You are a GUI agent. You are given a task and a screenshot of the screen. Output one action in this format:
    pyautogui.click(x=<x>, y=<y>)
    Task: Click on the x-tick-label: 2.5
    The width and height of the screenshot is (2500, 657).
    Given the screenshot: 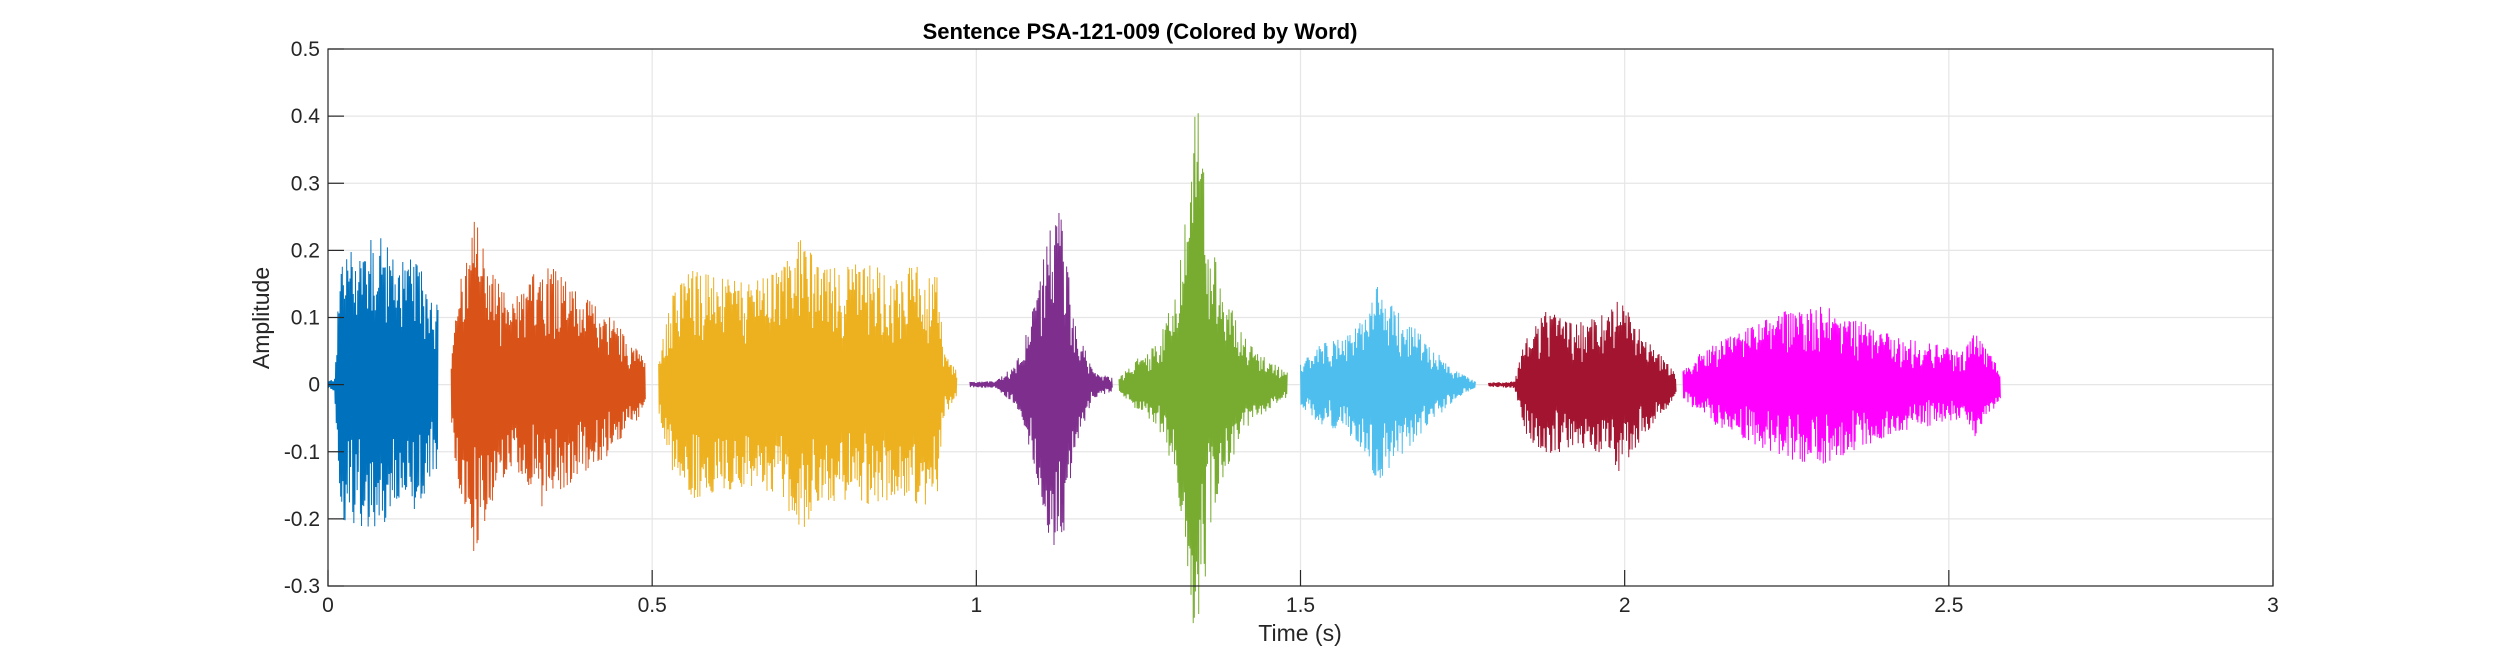 What is the action you would take?
    pyautogui.click(x=1948, y=605)
    